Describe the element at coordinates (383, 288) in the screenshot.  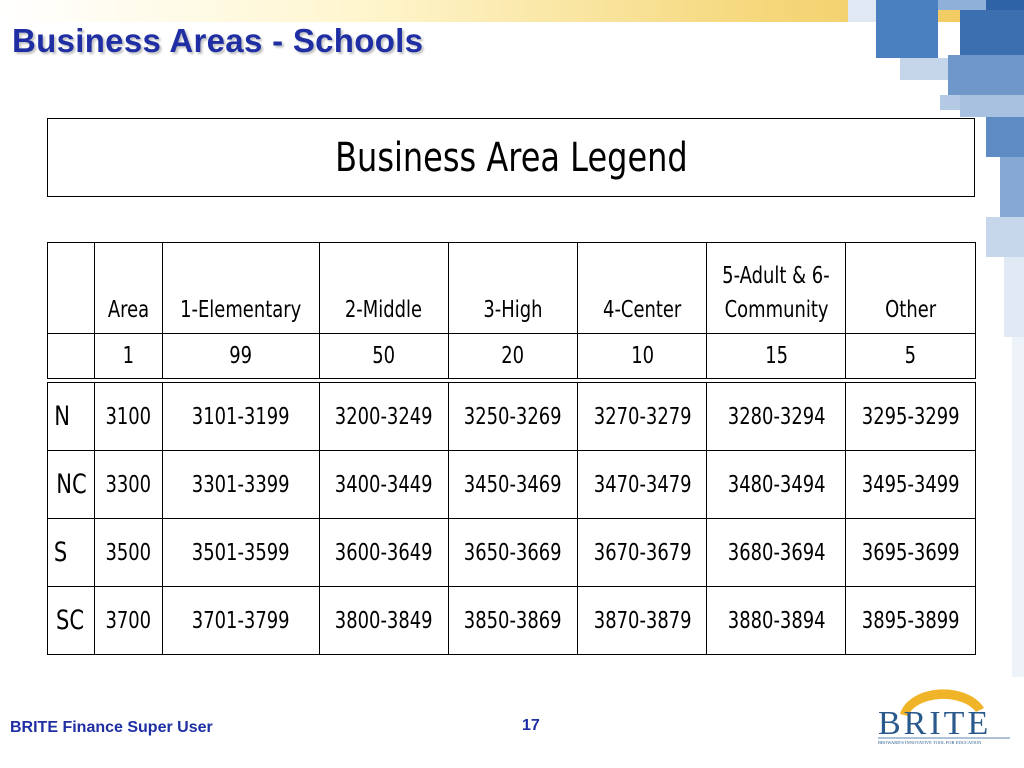
I see `header-cell: 2-Middle` at that location.